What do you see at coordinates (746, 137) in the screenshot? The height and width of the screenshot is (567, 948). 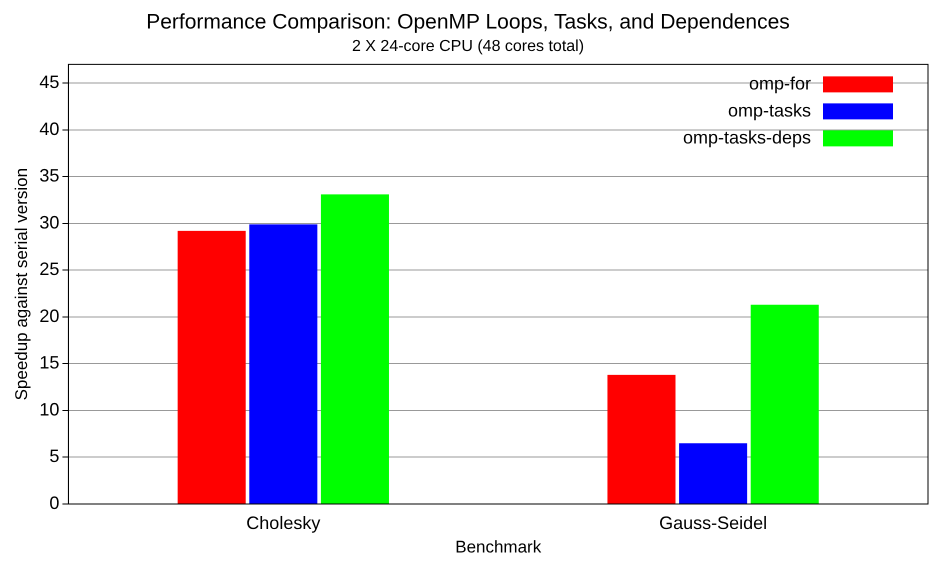 I see `legend-label: omp-tasks-deps` at bounding box center [746, 137].